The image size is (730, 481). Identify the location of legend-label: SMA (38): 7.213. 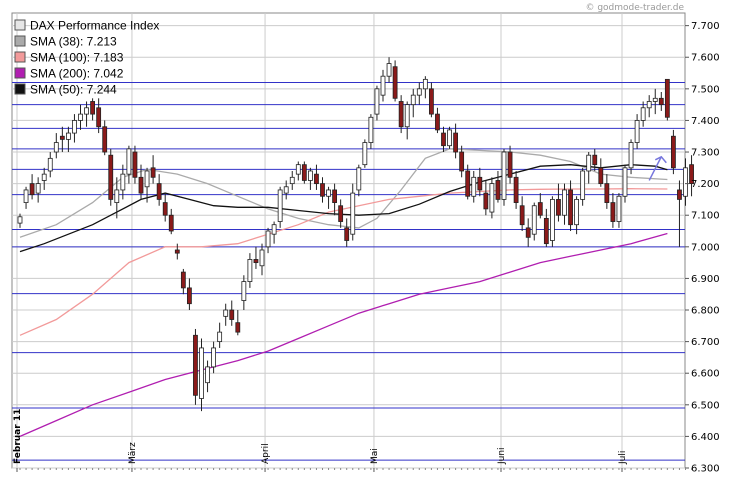
(73, 42).